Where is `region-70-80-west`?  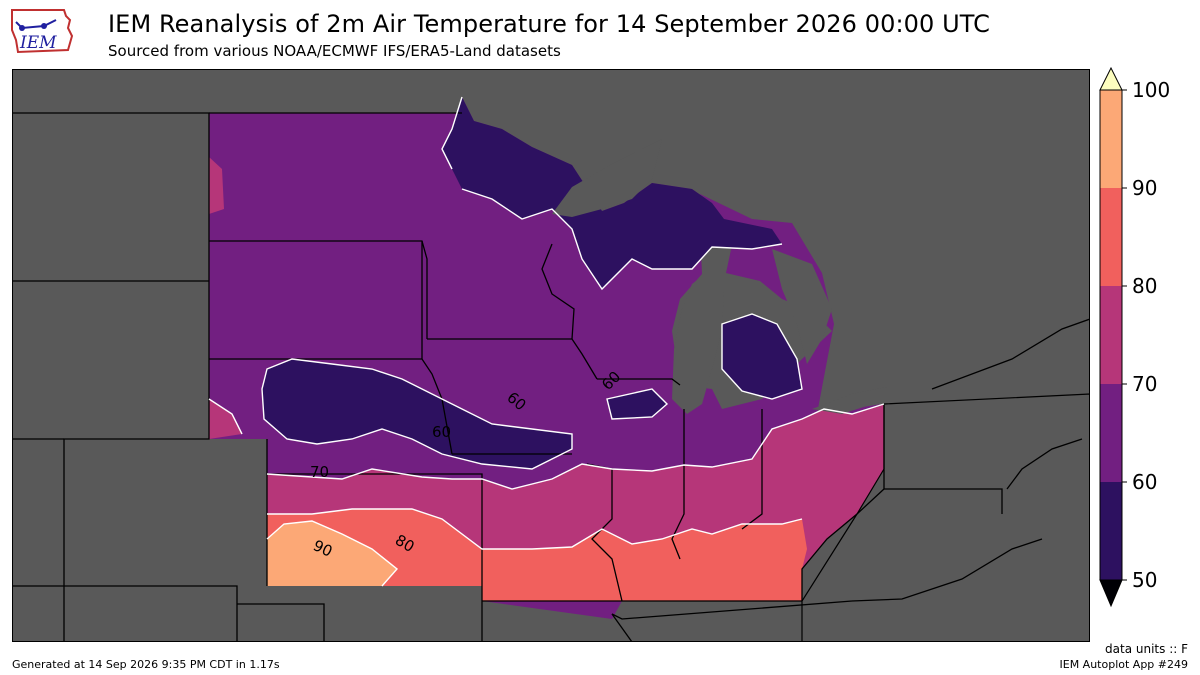 region-70-80-west is located at coordinates (225, 419).